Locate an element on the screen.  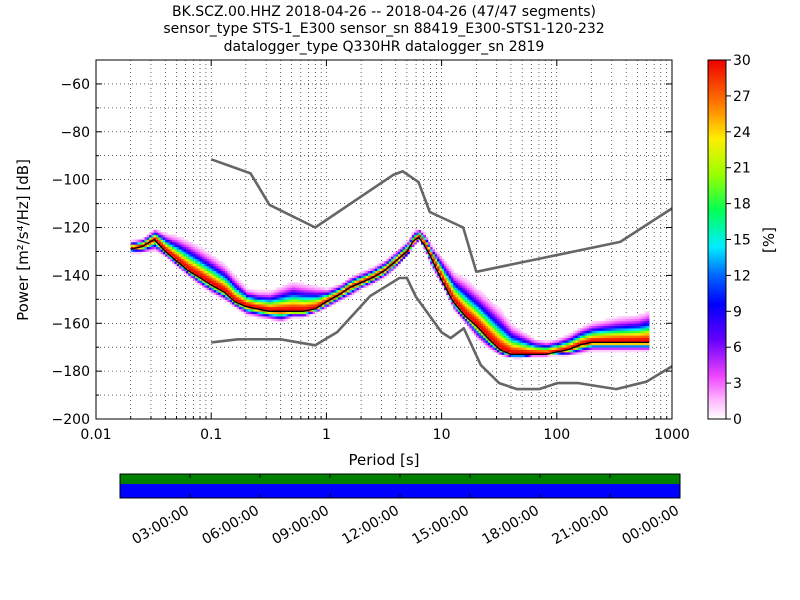
median-line is located at coordinates (389, 296).